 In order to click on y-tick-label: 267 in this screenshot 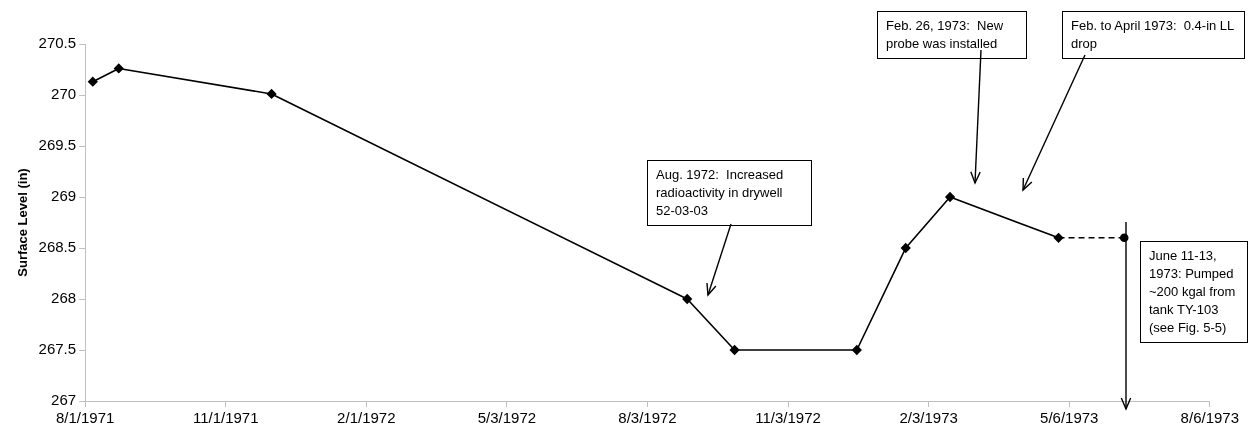, I will do `click(64, 400)`.